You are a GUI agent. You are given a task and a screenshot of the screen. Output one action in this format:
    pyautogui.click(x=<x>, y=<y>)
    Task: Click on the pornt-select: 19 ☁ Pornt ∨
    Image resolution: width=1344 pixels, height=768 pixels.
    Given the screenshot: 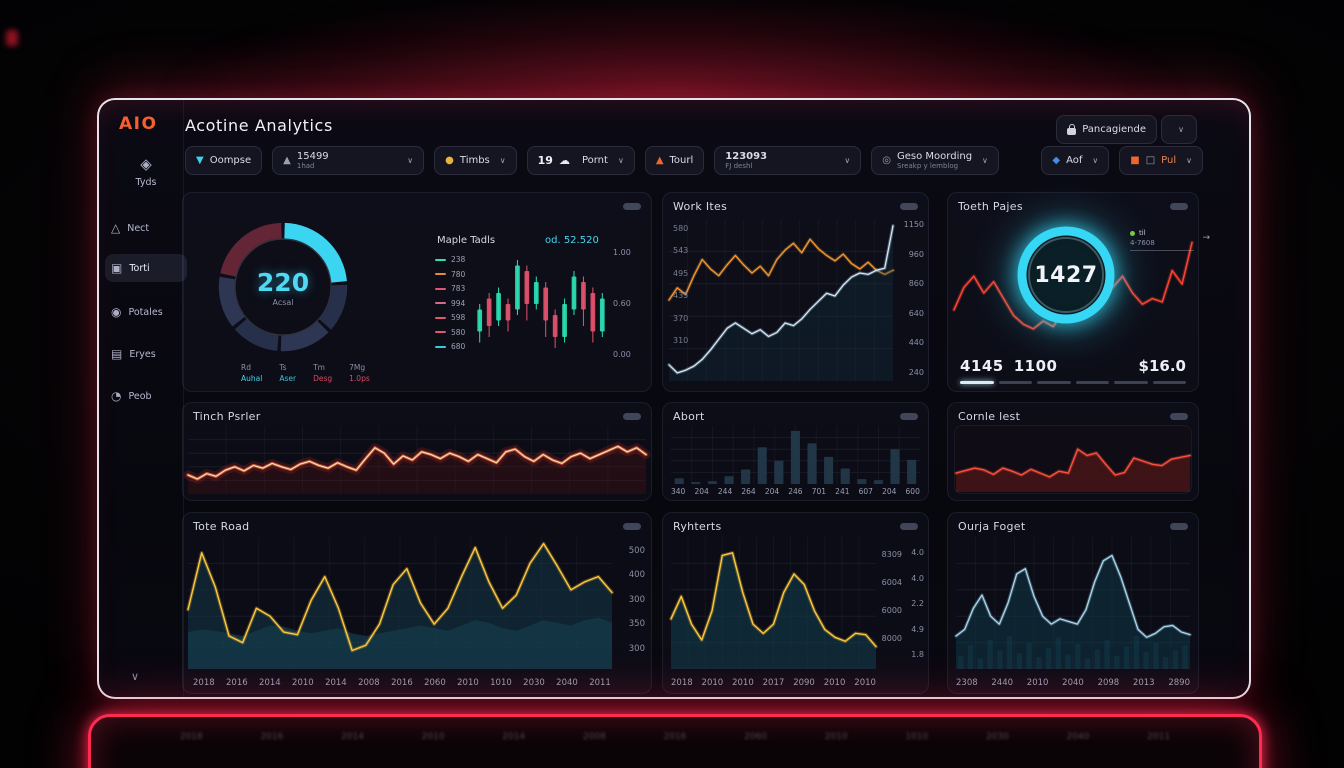 What is the action you would take?
    pyautogui.click(x=580, y=160)
    